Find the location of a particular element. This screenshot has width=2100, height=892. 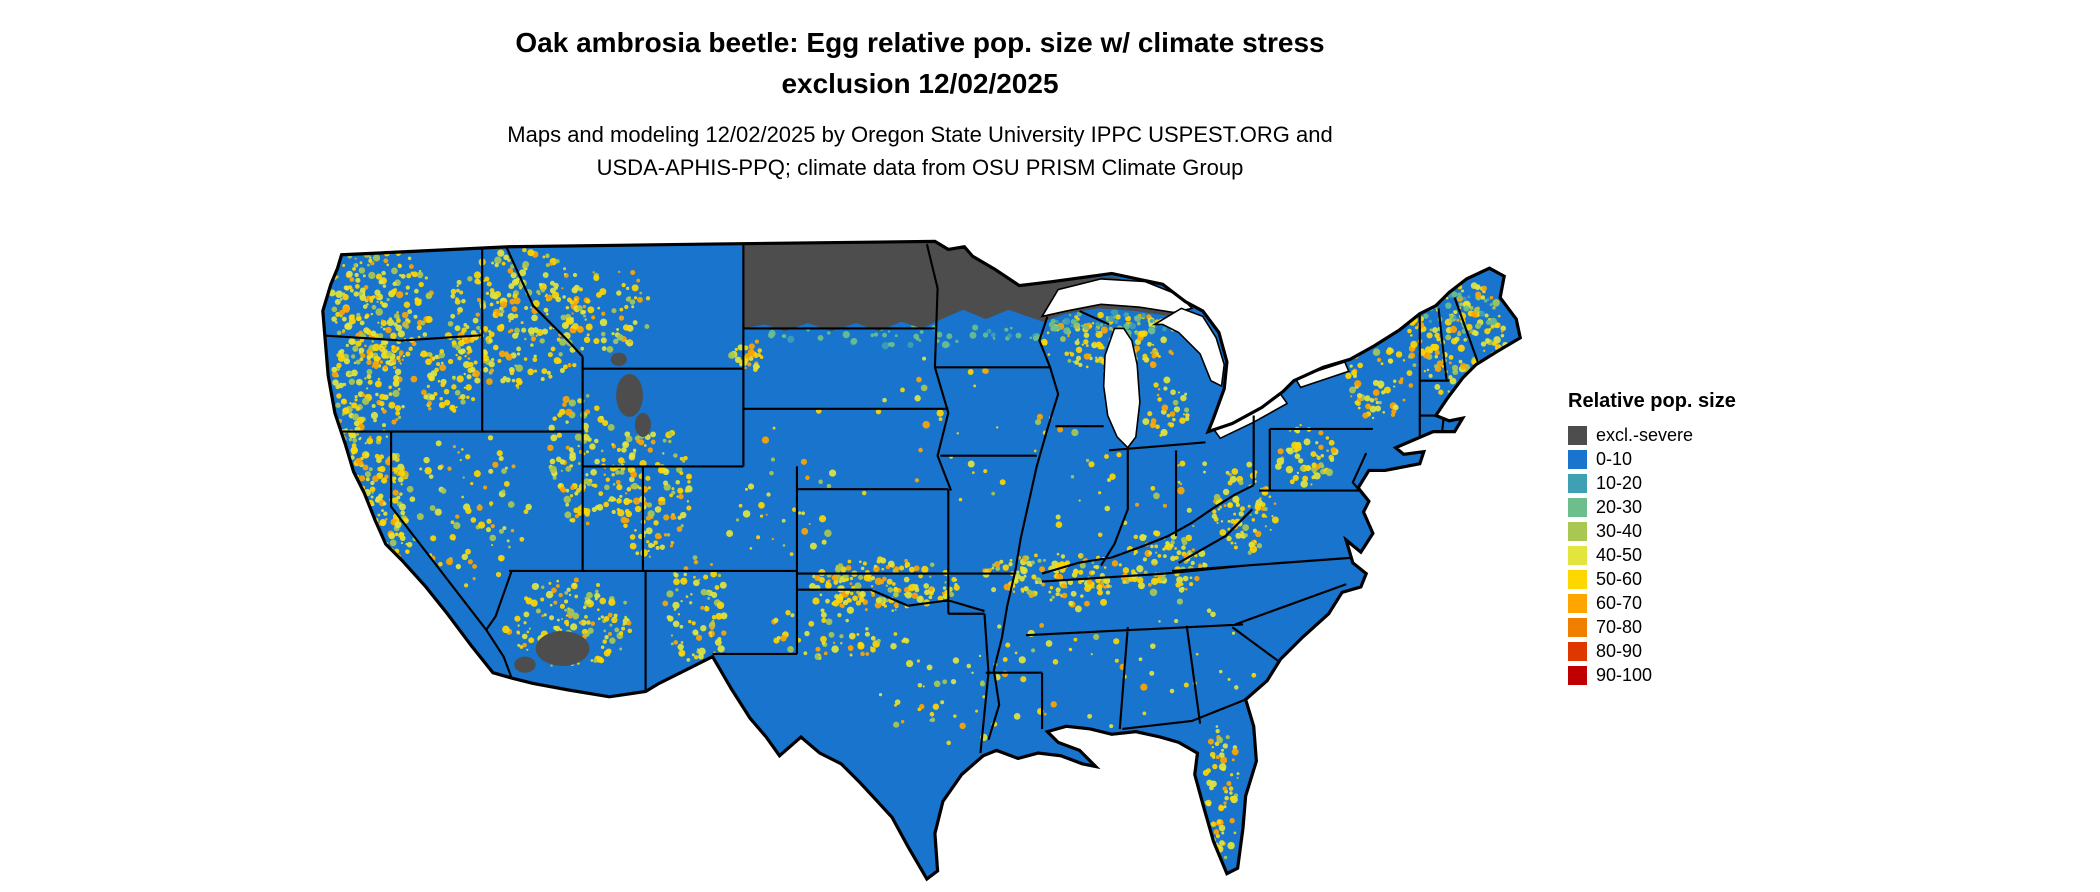

legend-label: 40-50 is located at coordinates (1619, 555).